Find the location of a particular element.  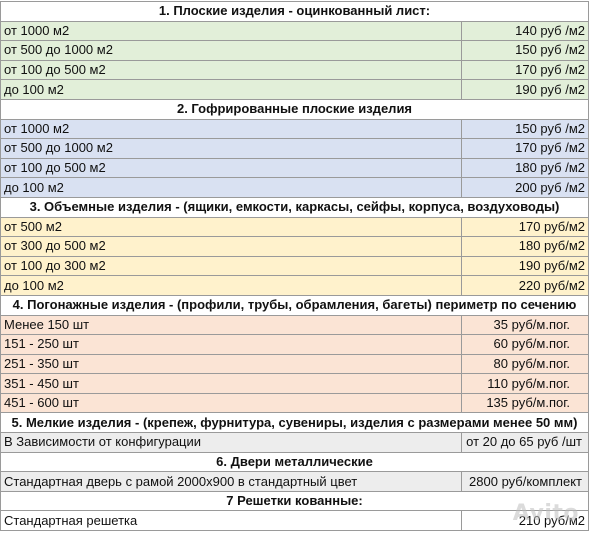

table-row: от 1000 м2 150 руб /м2 is located at coordinates (294, 129).